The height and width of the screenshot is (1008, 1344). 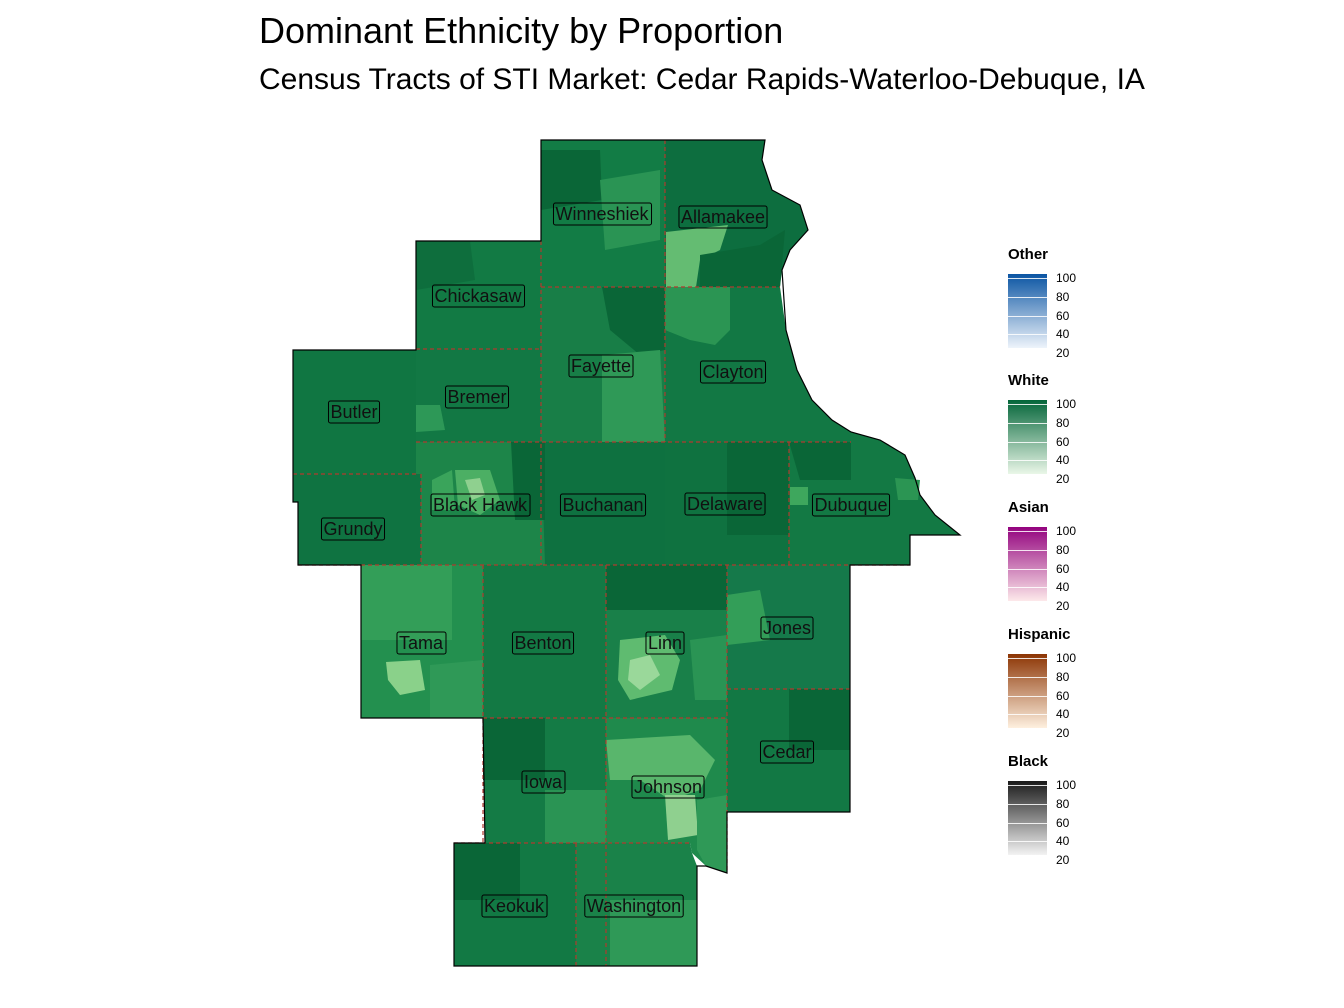 I want to click on svg-text: Linn, so click(x=665, y=643).